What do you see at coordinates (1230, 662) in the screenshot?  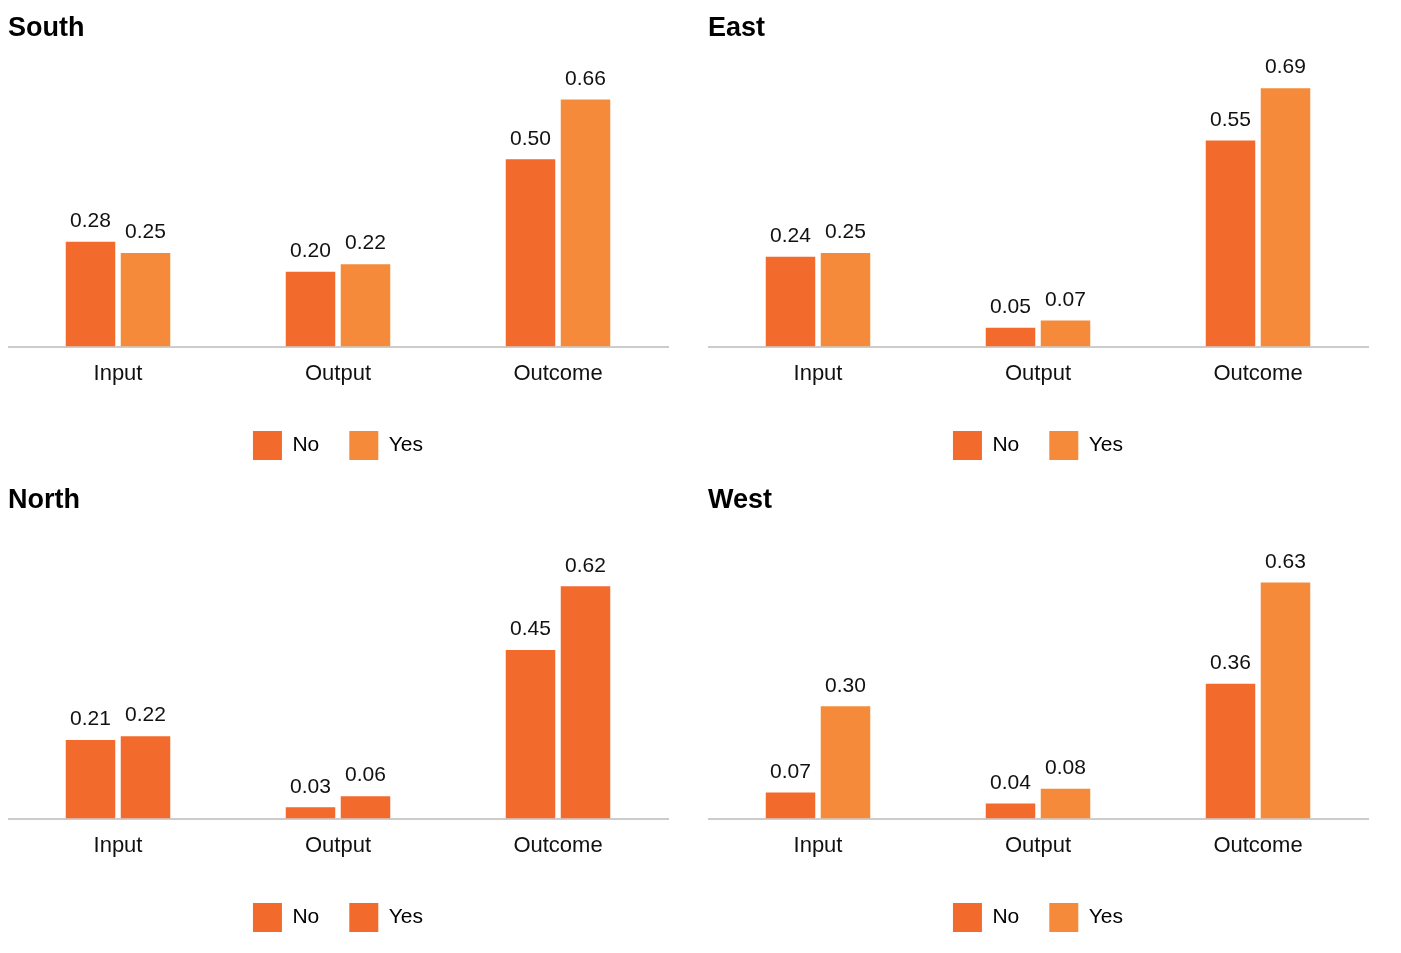 I see `data-label: 0.36` at bounding box center [1230, 662].